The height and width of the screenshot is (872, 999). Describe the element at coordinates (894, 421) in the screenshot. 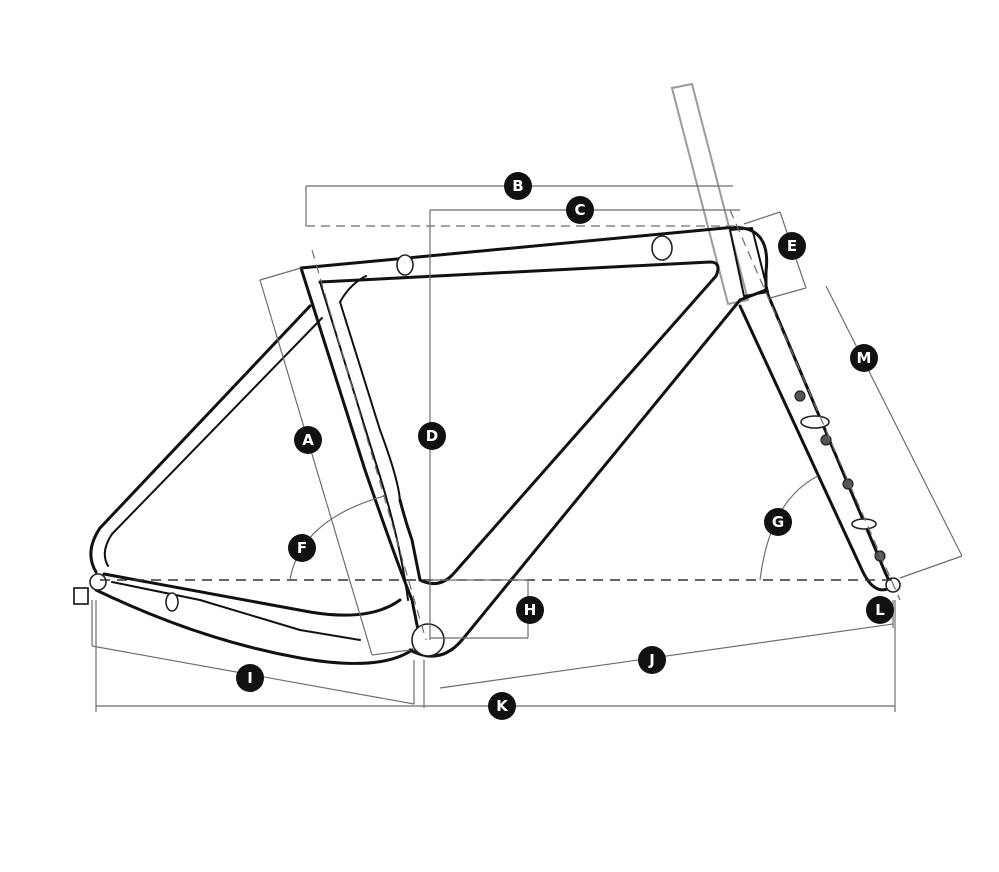

I see `dim-m-line` at that location.